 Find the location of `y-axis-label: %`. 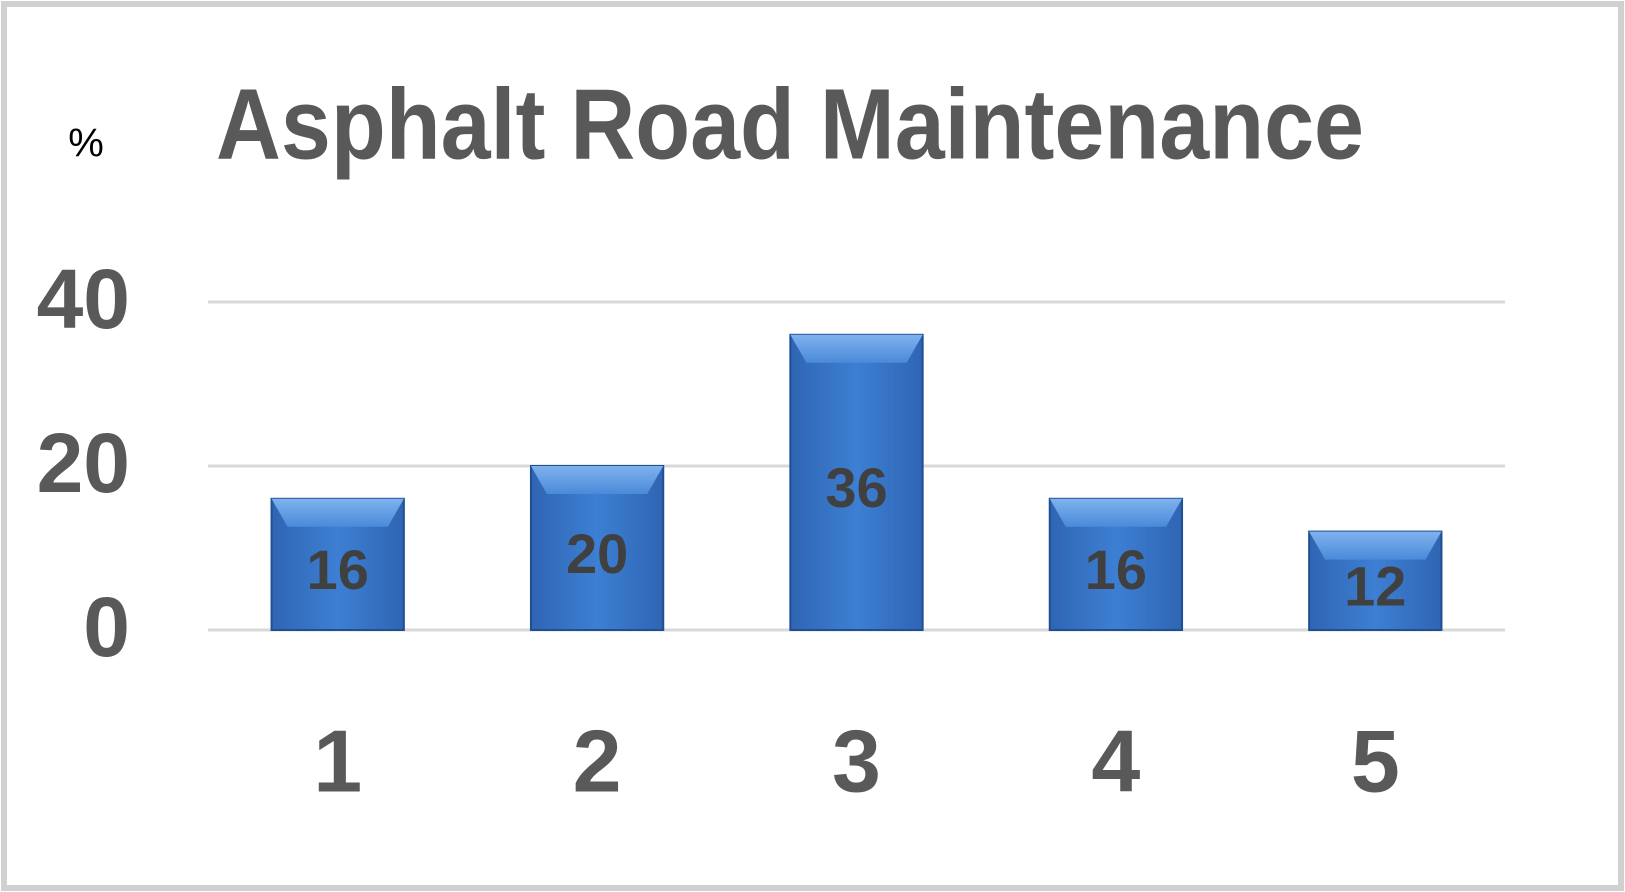

y-axis-label: % is located at coordinates (86, 144).